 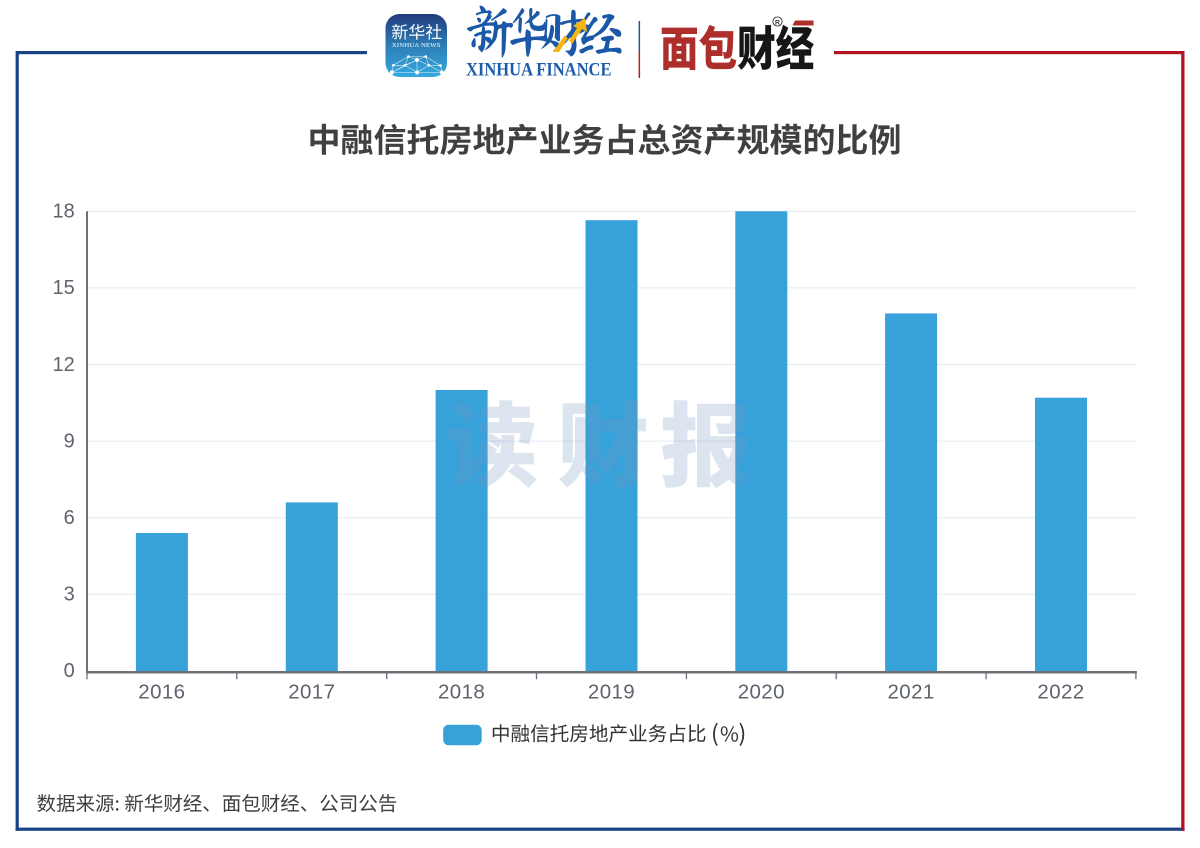 I want to click on svg-text: 9, so click(x=69, y=441).